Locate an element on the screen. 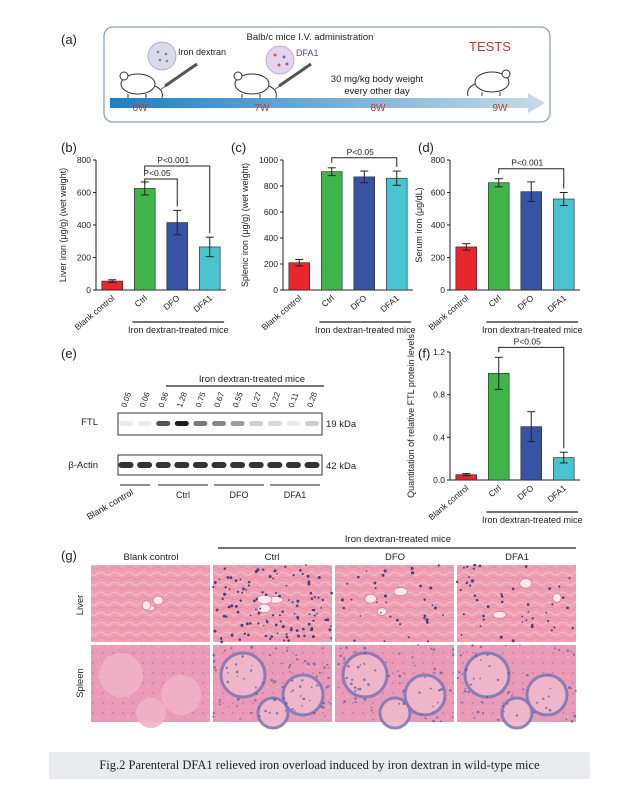  lane-value: 0.96 is located at coordinates (164, 399).